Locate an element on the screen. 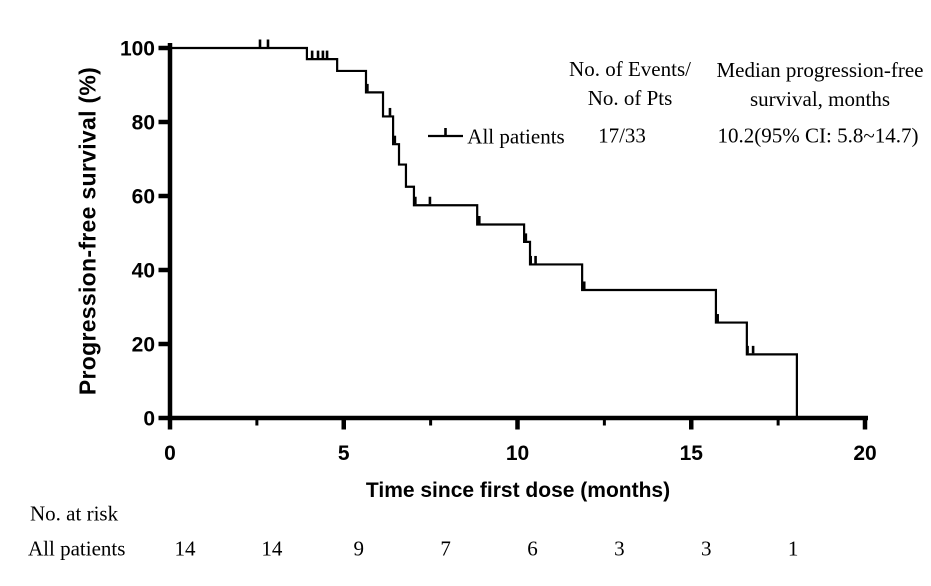 Image resolution: width=931 pixels, height=586 pixels. x-tick-label: 10 is located at coordinates (517, 453).